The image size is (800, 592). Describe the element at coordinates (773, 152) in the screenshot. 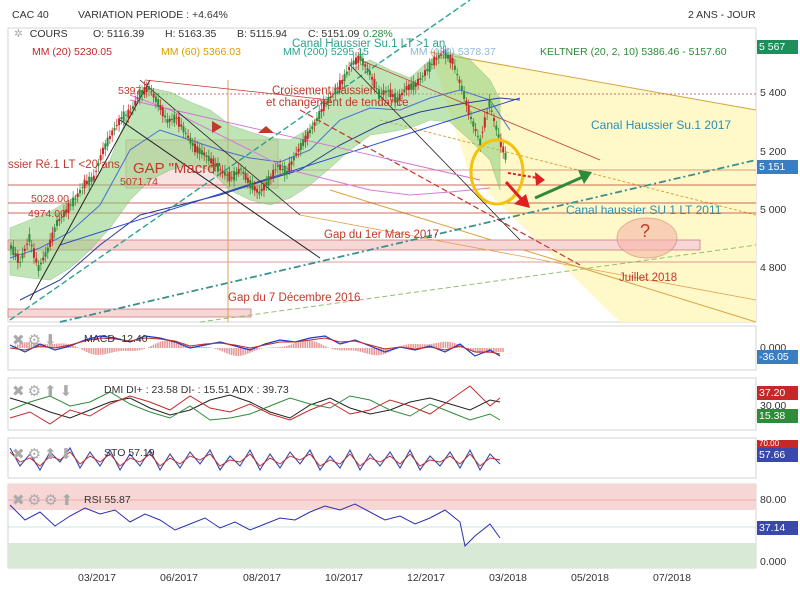

I see `y-tick-5200: 5 200` at that location.